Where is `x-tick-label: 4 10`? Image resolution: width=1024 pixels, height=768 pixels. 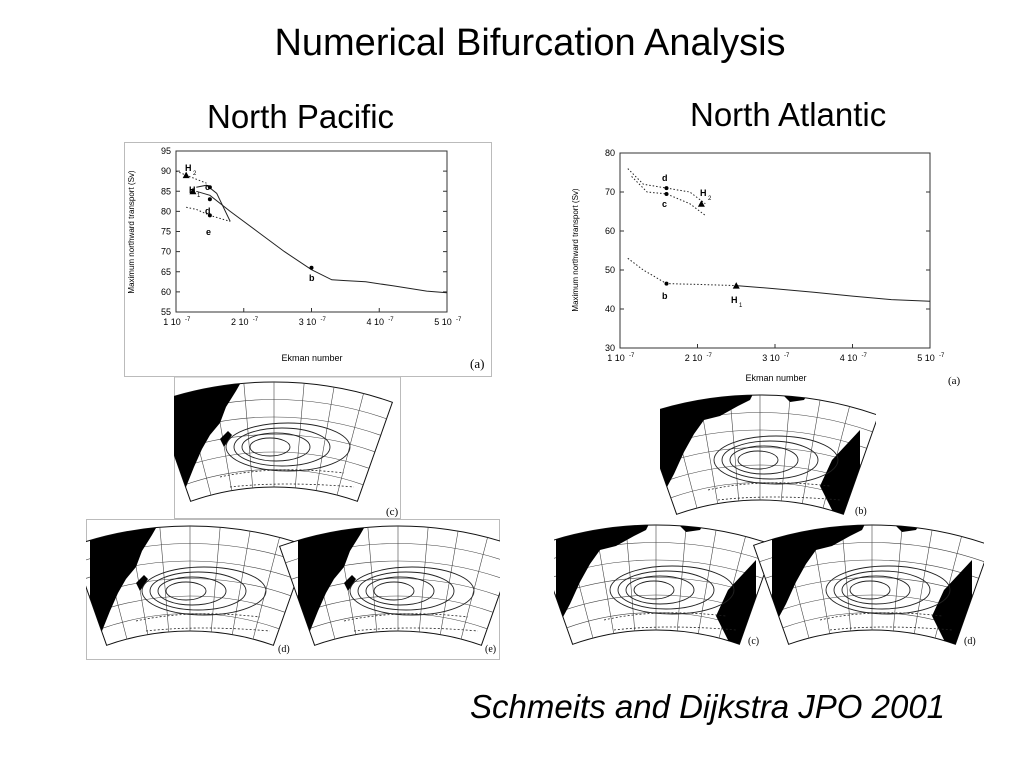 x-tick-label: 4 10 is located at coordinates (375, 322).